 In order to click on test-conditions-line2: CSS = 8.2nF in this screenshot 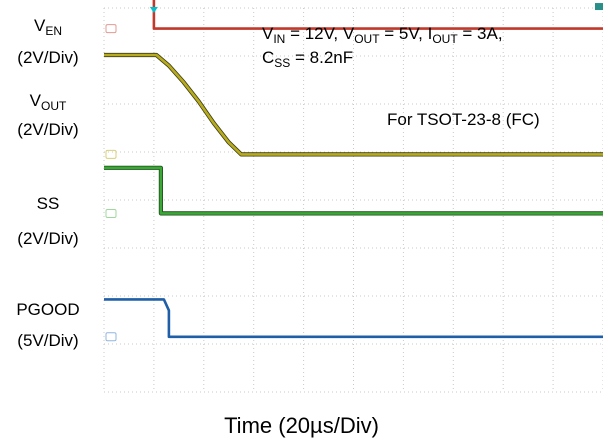, I will do `click(307, 60)`.